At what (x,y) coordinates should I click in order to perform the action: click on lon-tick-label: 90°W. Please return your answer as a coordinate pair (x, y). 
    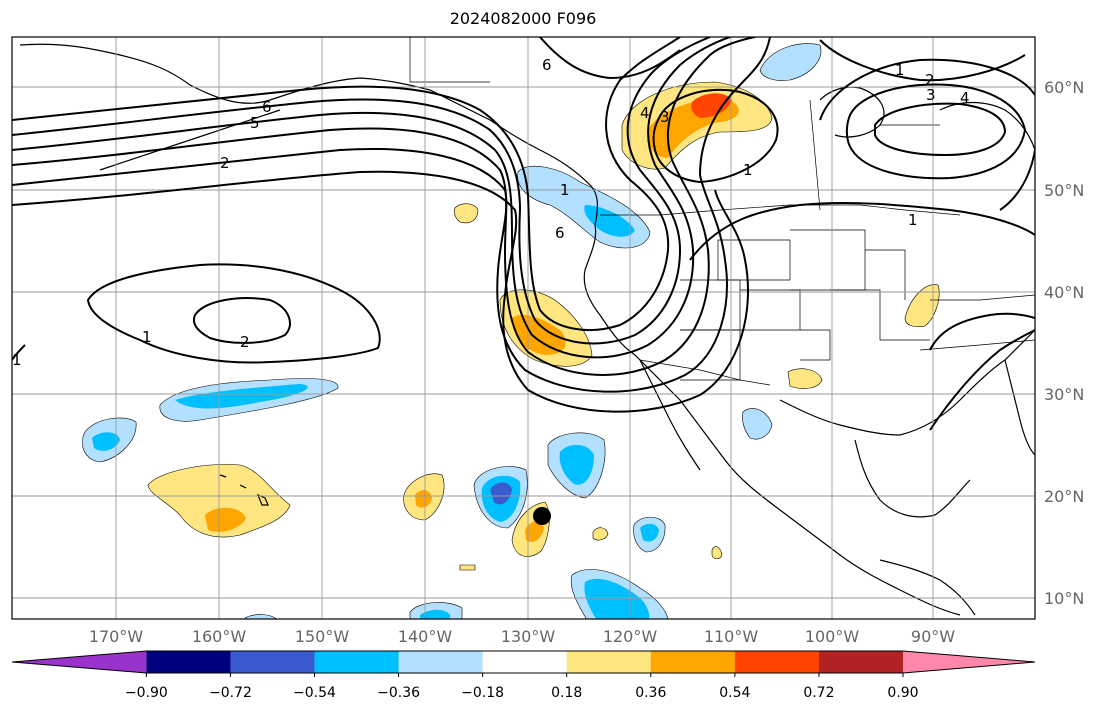
    Looking at the image, I should click on (933, 636).